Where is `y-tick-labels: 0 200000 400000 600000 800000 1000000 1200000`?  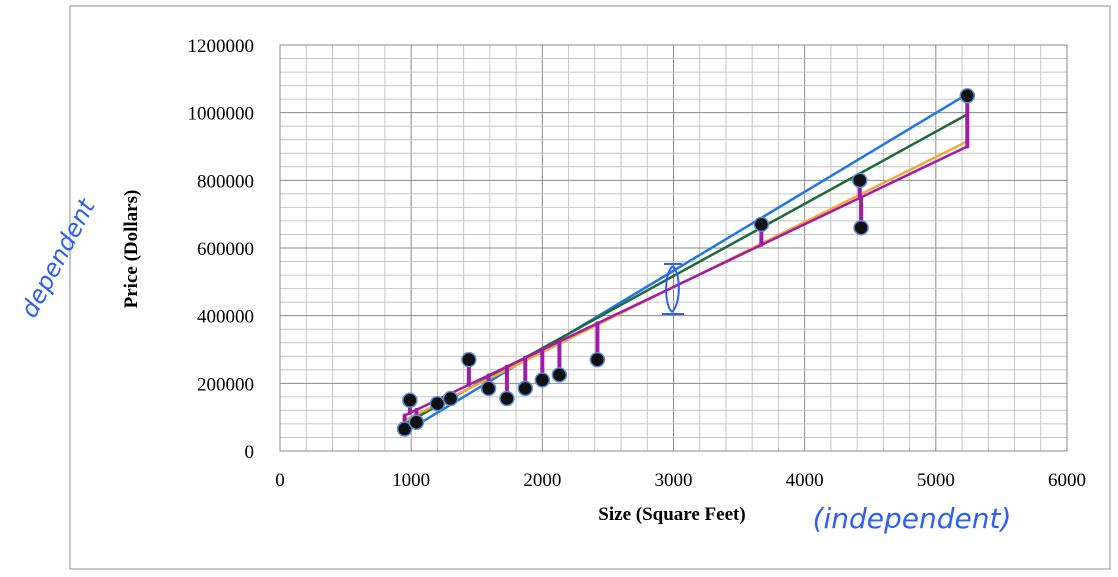 y-tick-labels: 0 200000 400000 600000 800000 1000000 1200000 is located at coordinates (221, 249).